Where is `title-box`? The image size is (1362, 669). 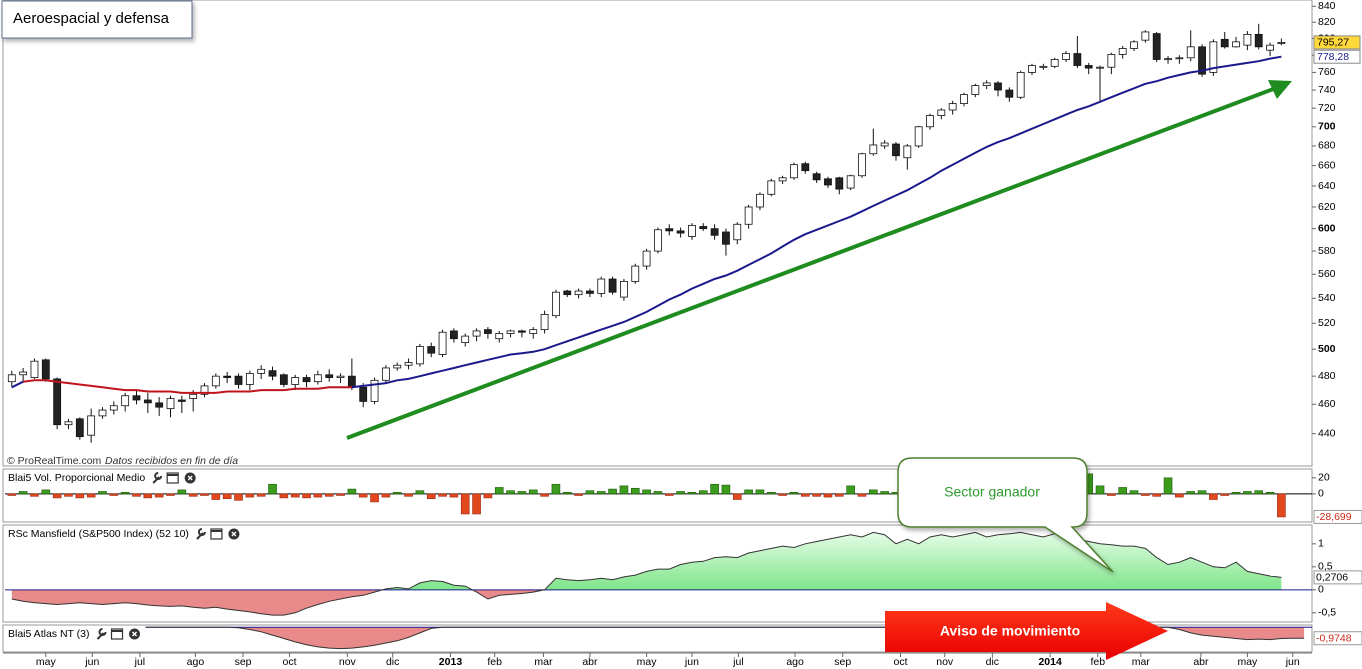
title-box is located at coordinates (97, 19).